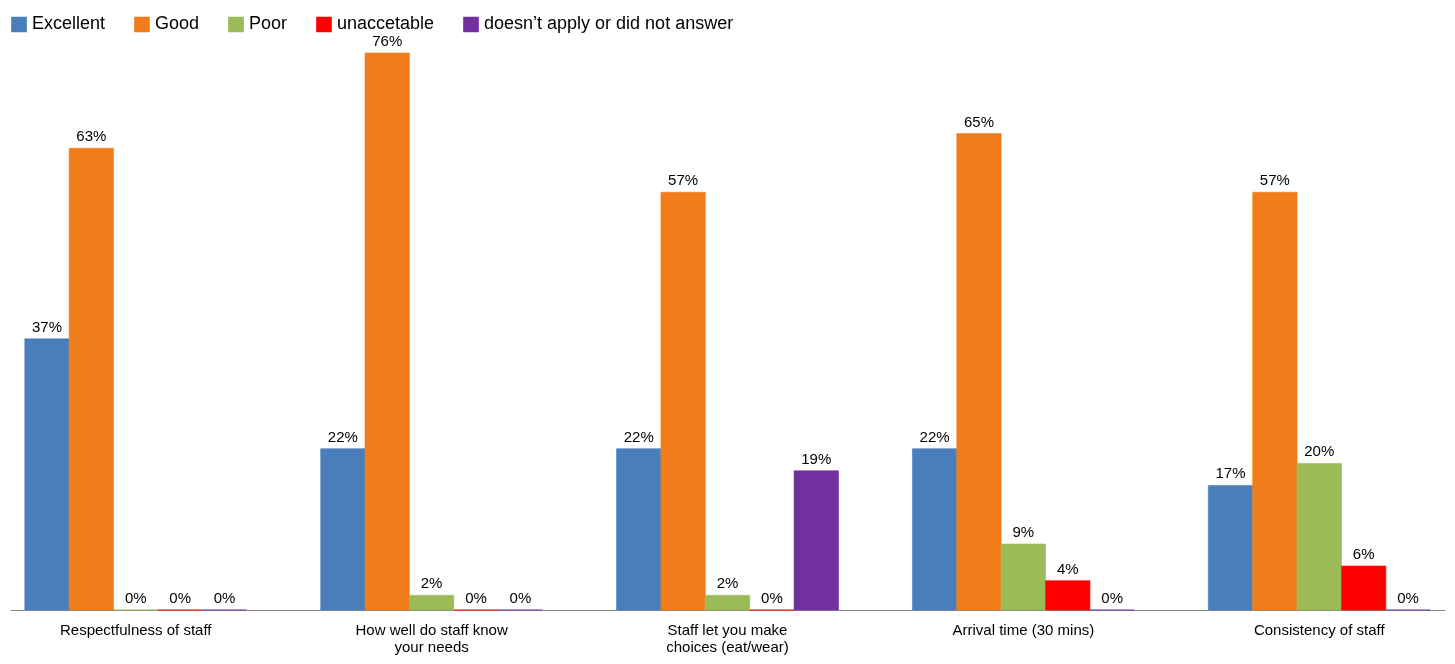  I want to click on data-label: 76%, so click(387, 40).